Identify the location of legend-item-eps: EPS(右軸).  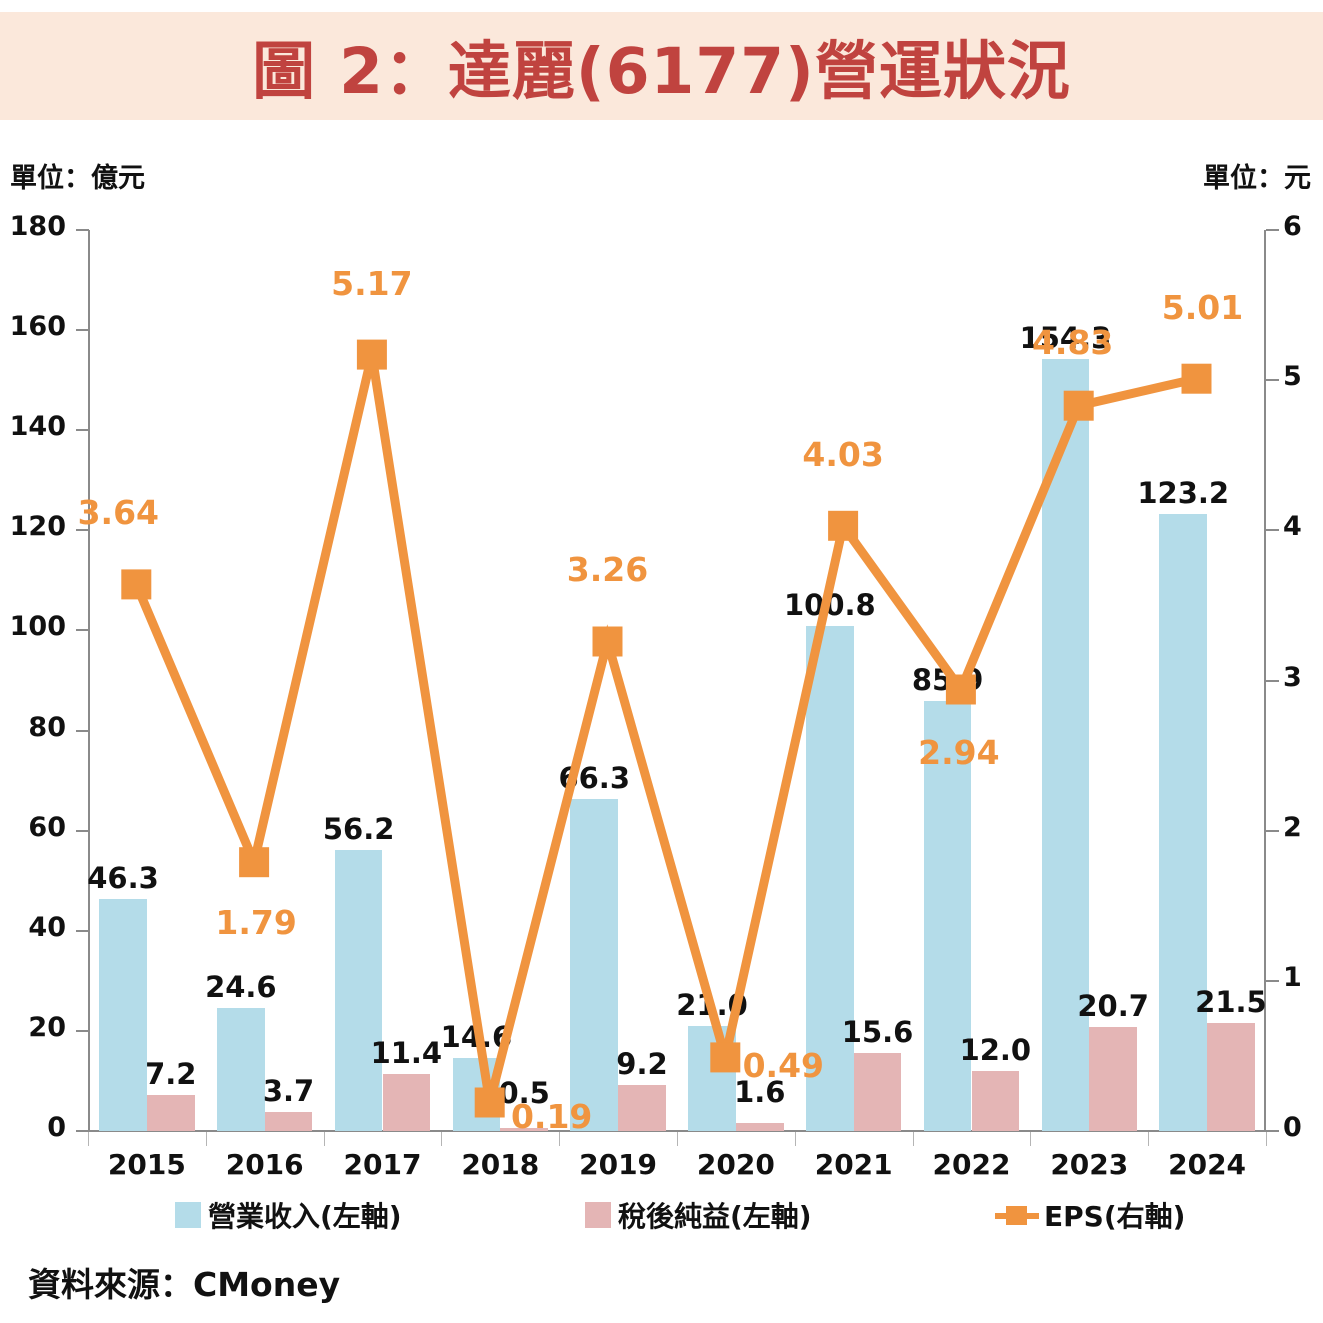
(1090, 1215).